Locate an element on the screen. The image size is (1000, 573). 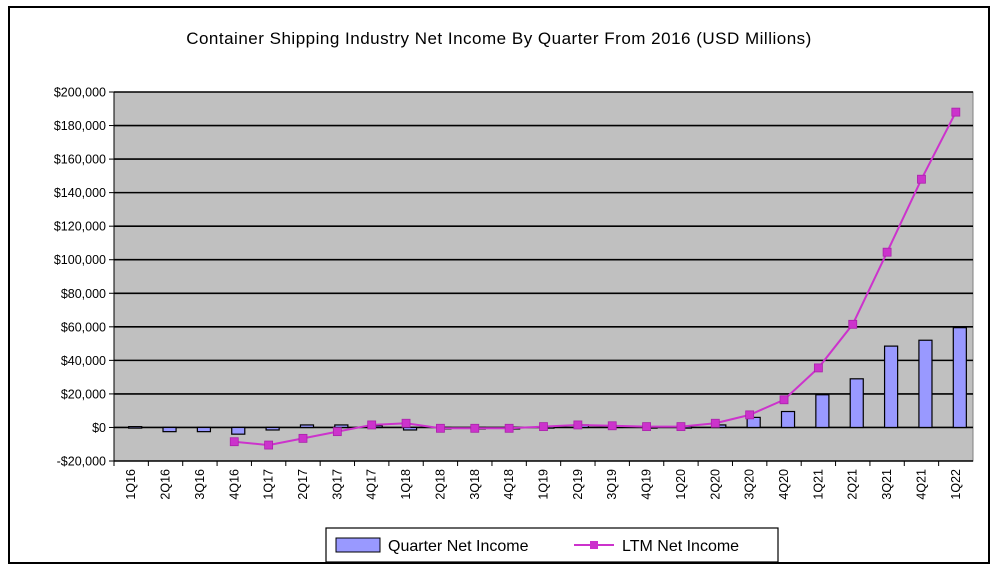
y-tick-label: $60,000 is located at coordinates (83, 327).